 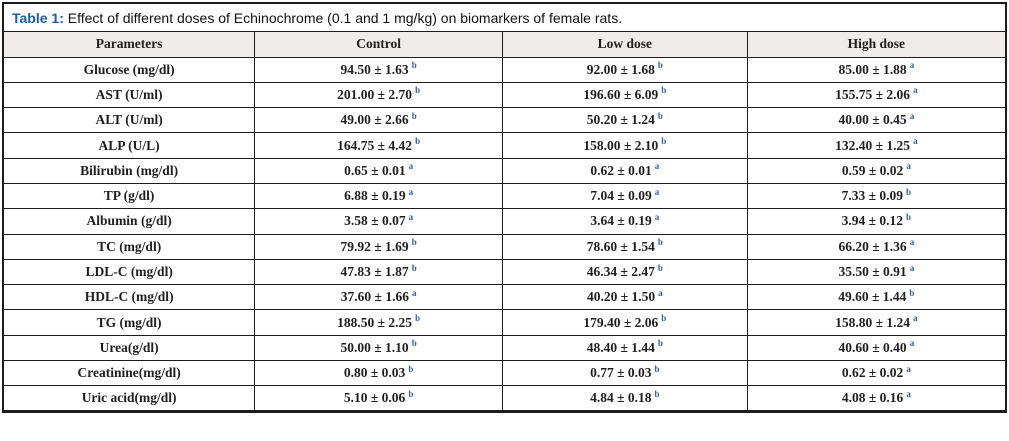 I want to click on control-value-cell: 6.88 ± 0.19 a, so click(x=378, y=196).